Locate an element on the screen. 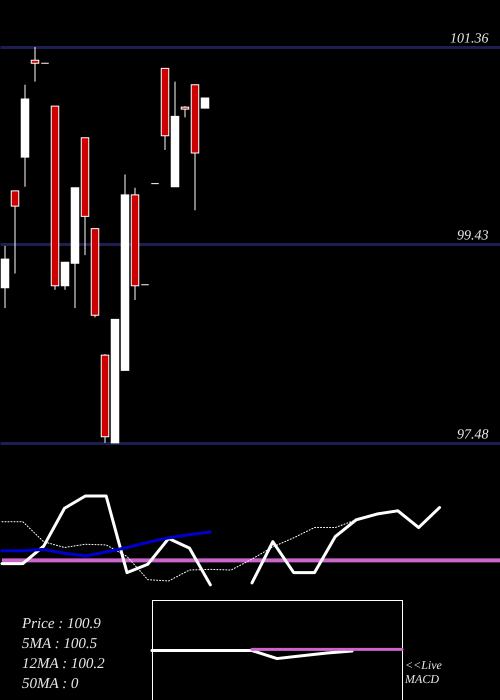 This screenshot has height=700, width=500. text: 12MA : 100.2 is located at coordinates (64, 664).